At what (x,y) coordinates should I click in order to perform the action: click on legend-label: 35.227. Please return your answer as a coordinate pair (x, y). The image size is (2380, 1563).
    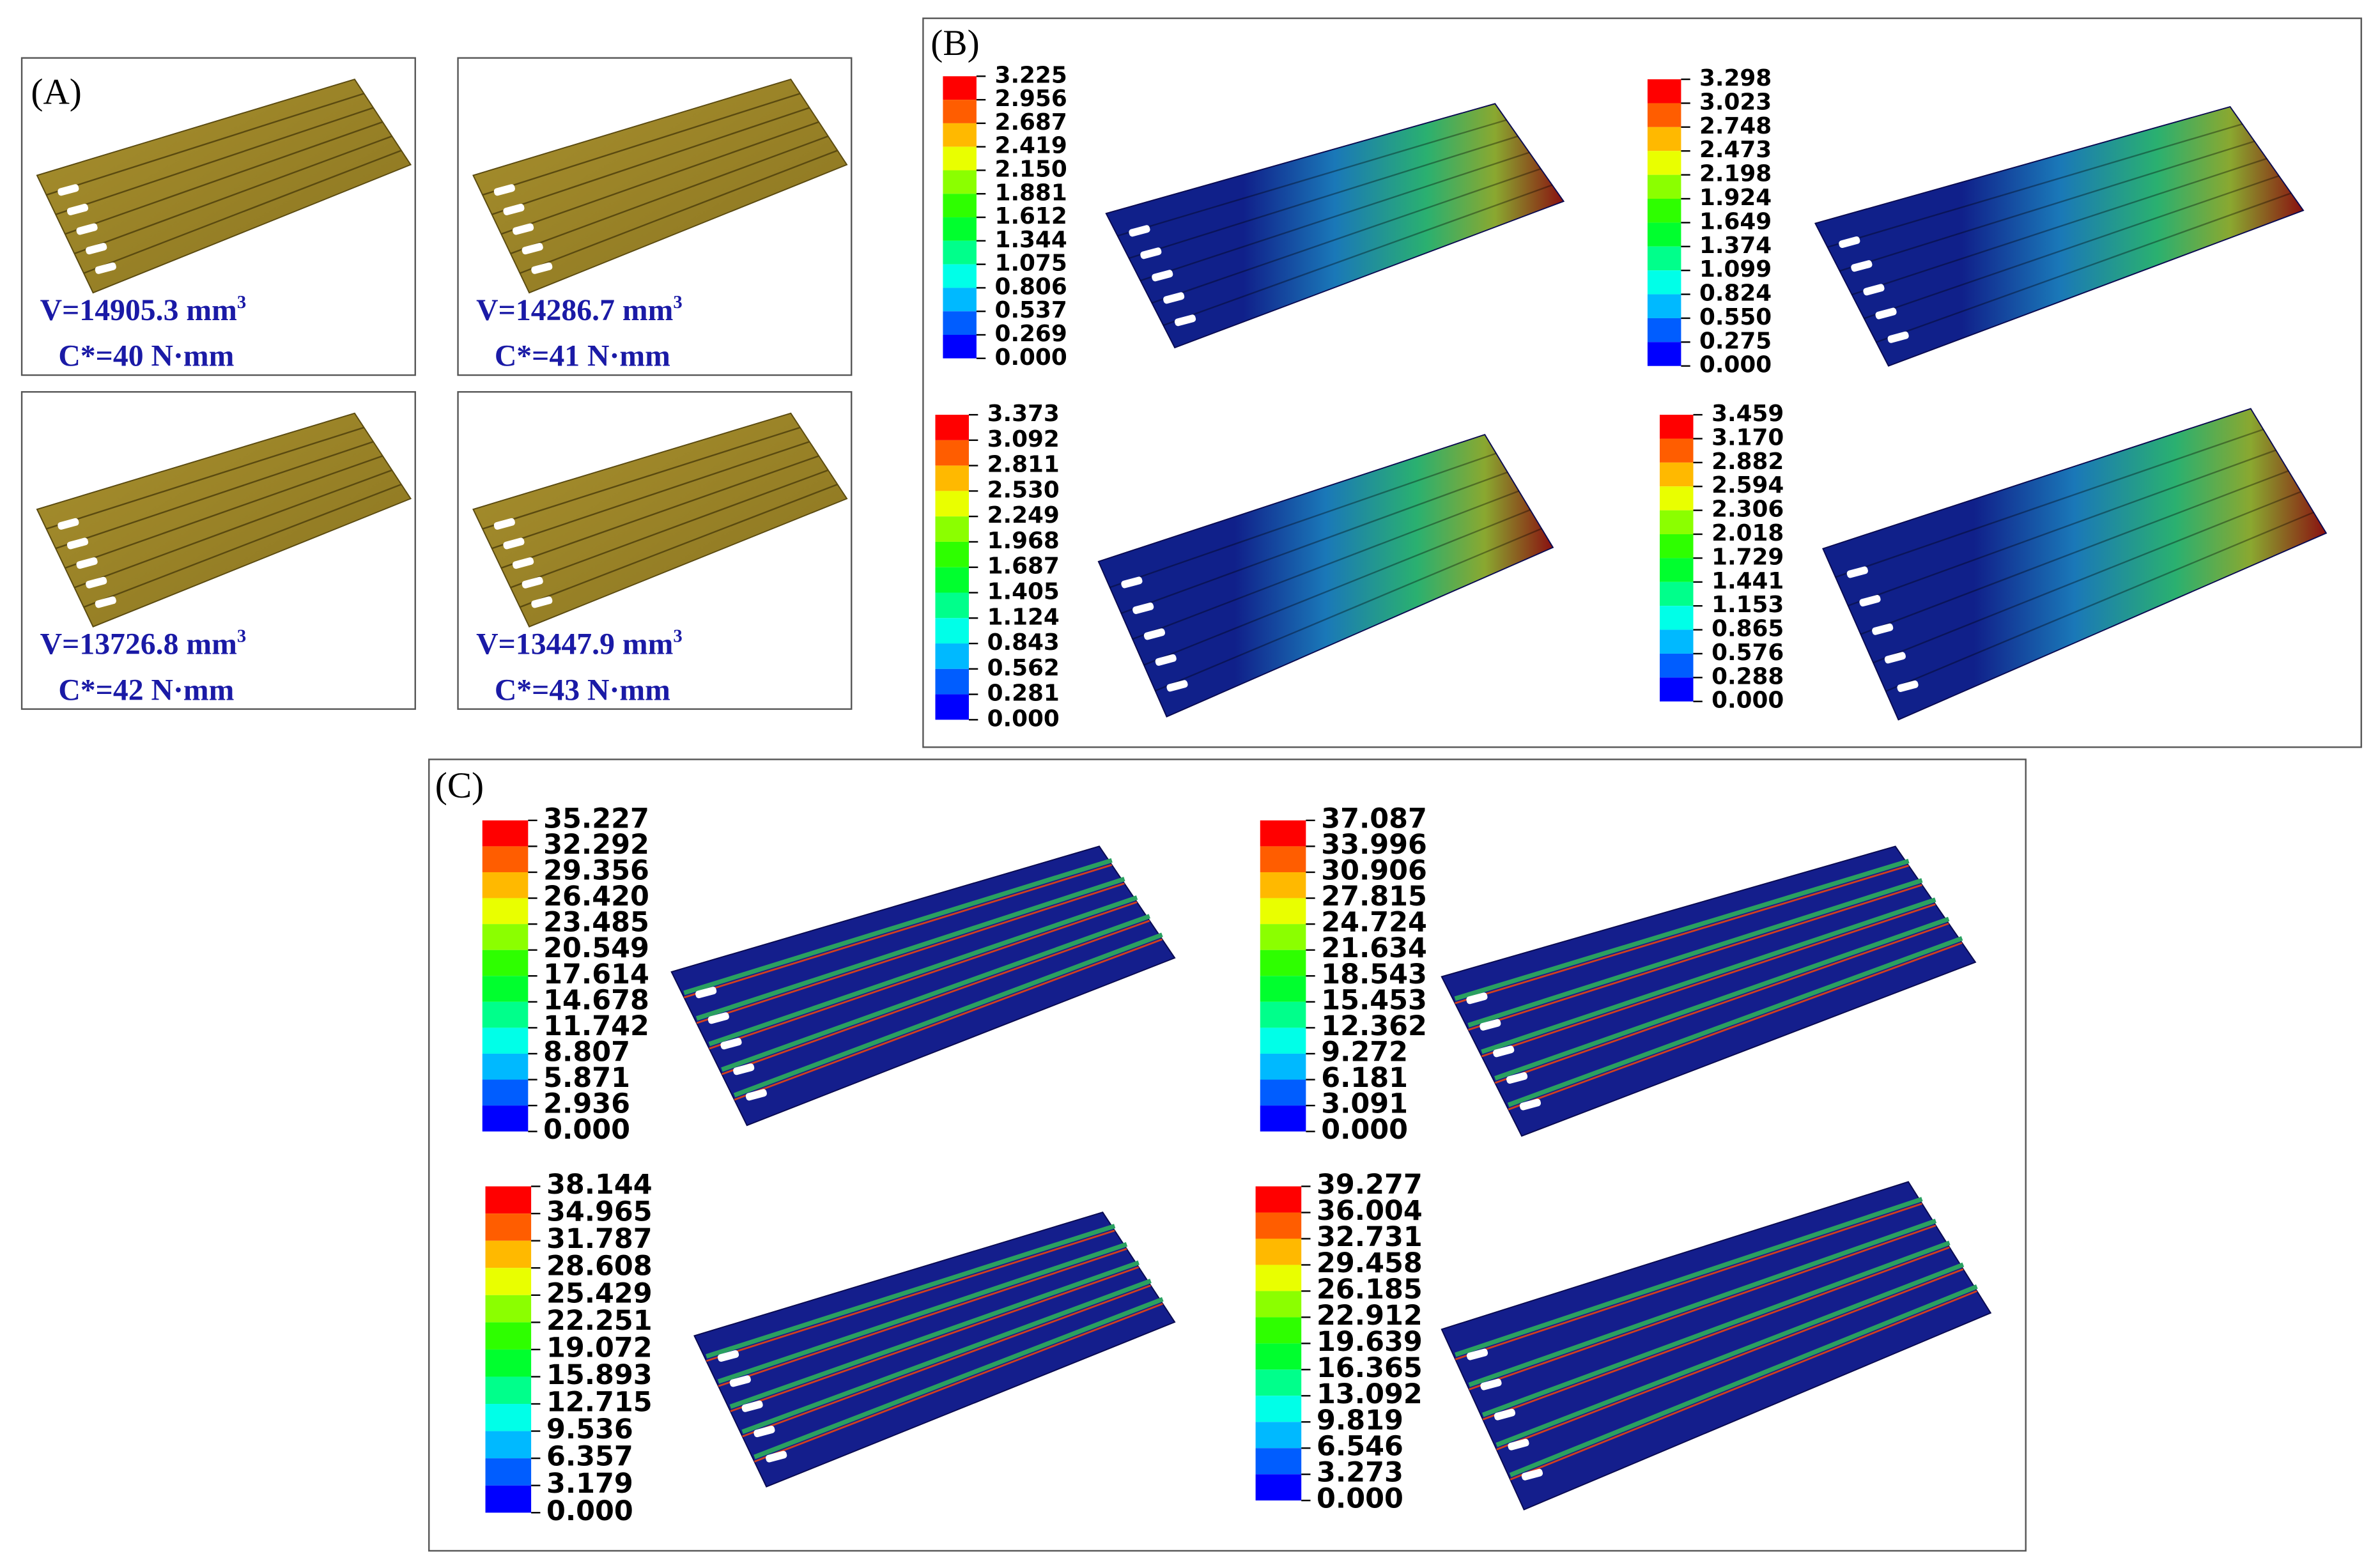
    Looking at the image, I should click on (596, 819).